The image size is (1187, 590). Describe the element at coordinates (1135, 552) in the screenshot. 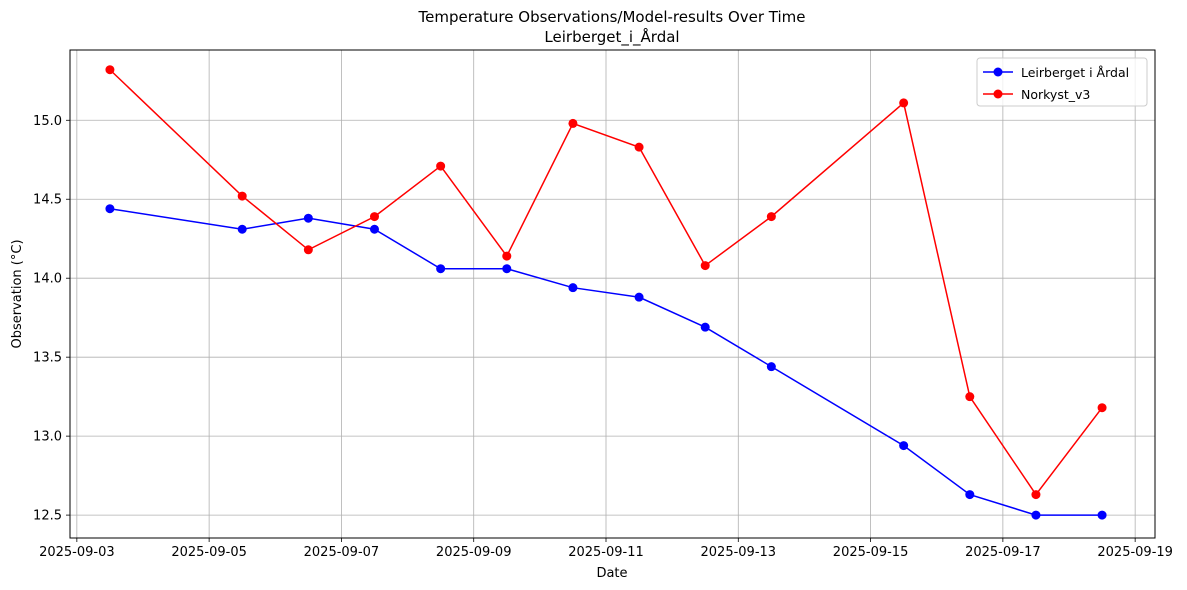

I see `x-tick-label: 2025-09-19` at that location.